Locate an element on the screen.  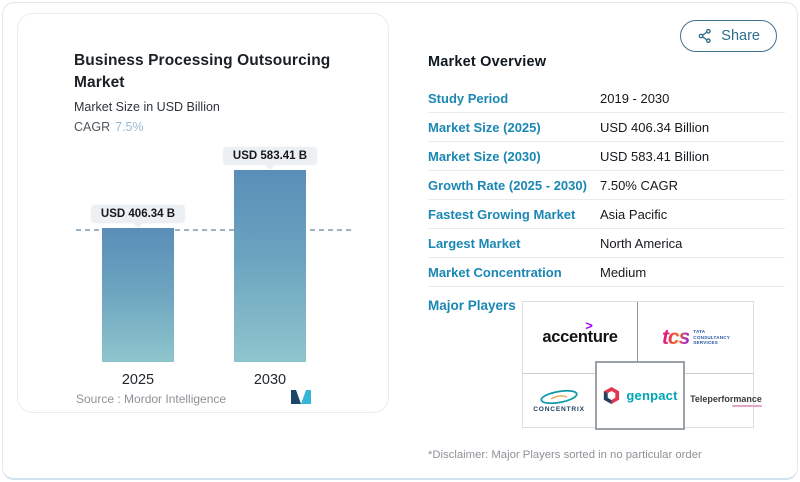
tcs-wordmark: tcs is located at coordinates (675, 337).